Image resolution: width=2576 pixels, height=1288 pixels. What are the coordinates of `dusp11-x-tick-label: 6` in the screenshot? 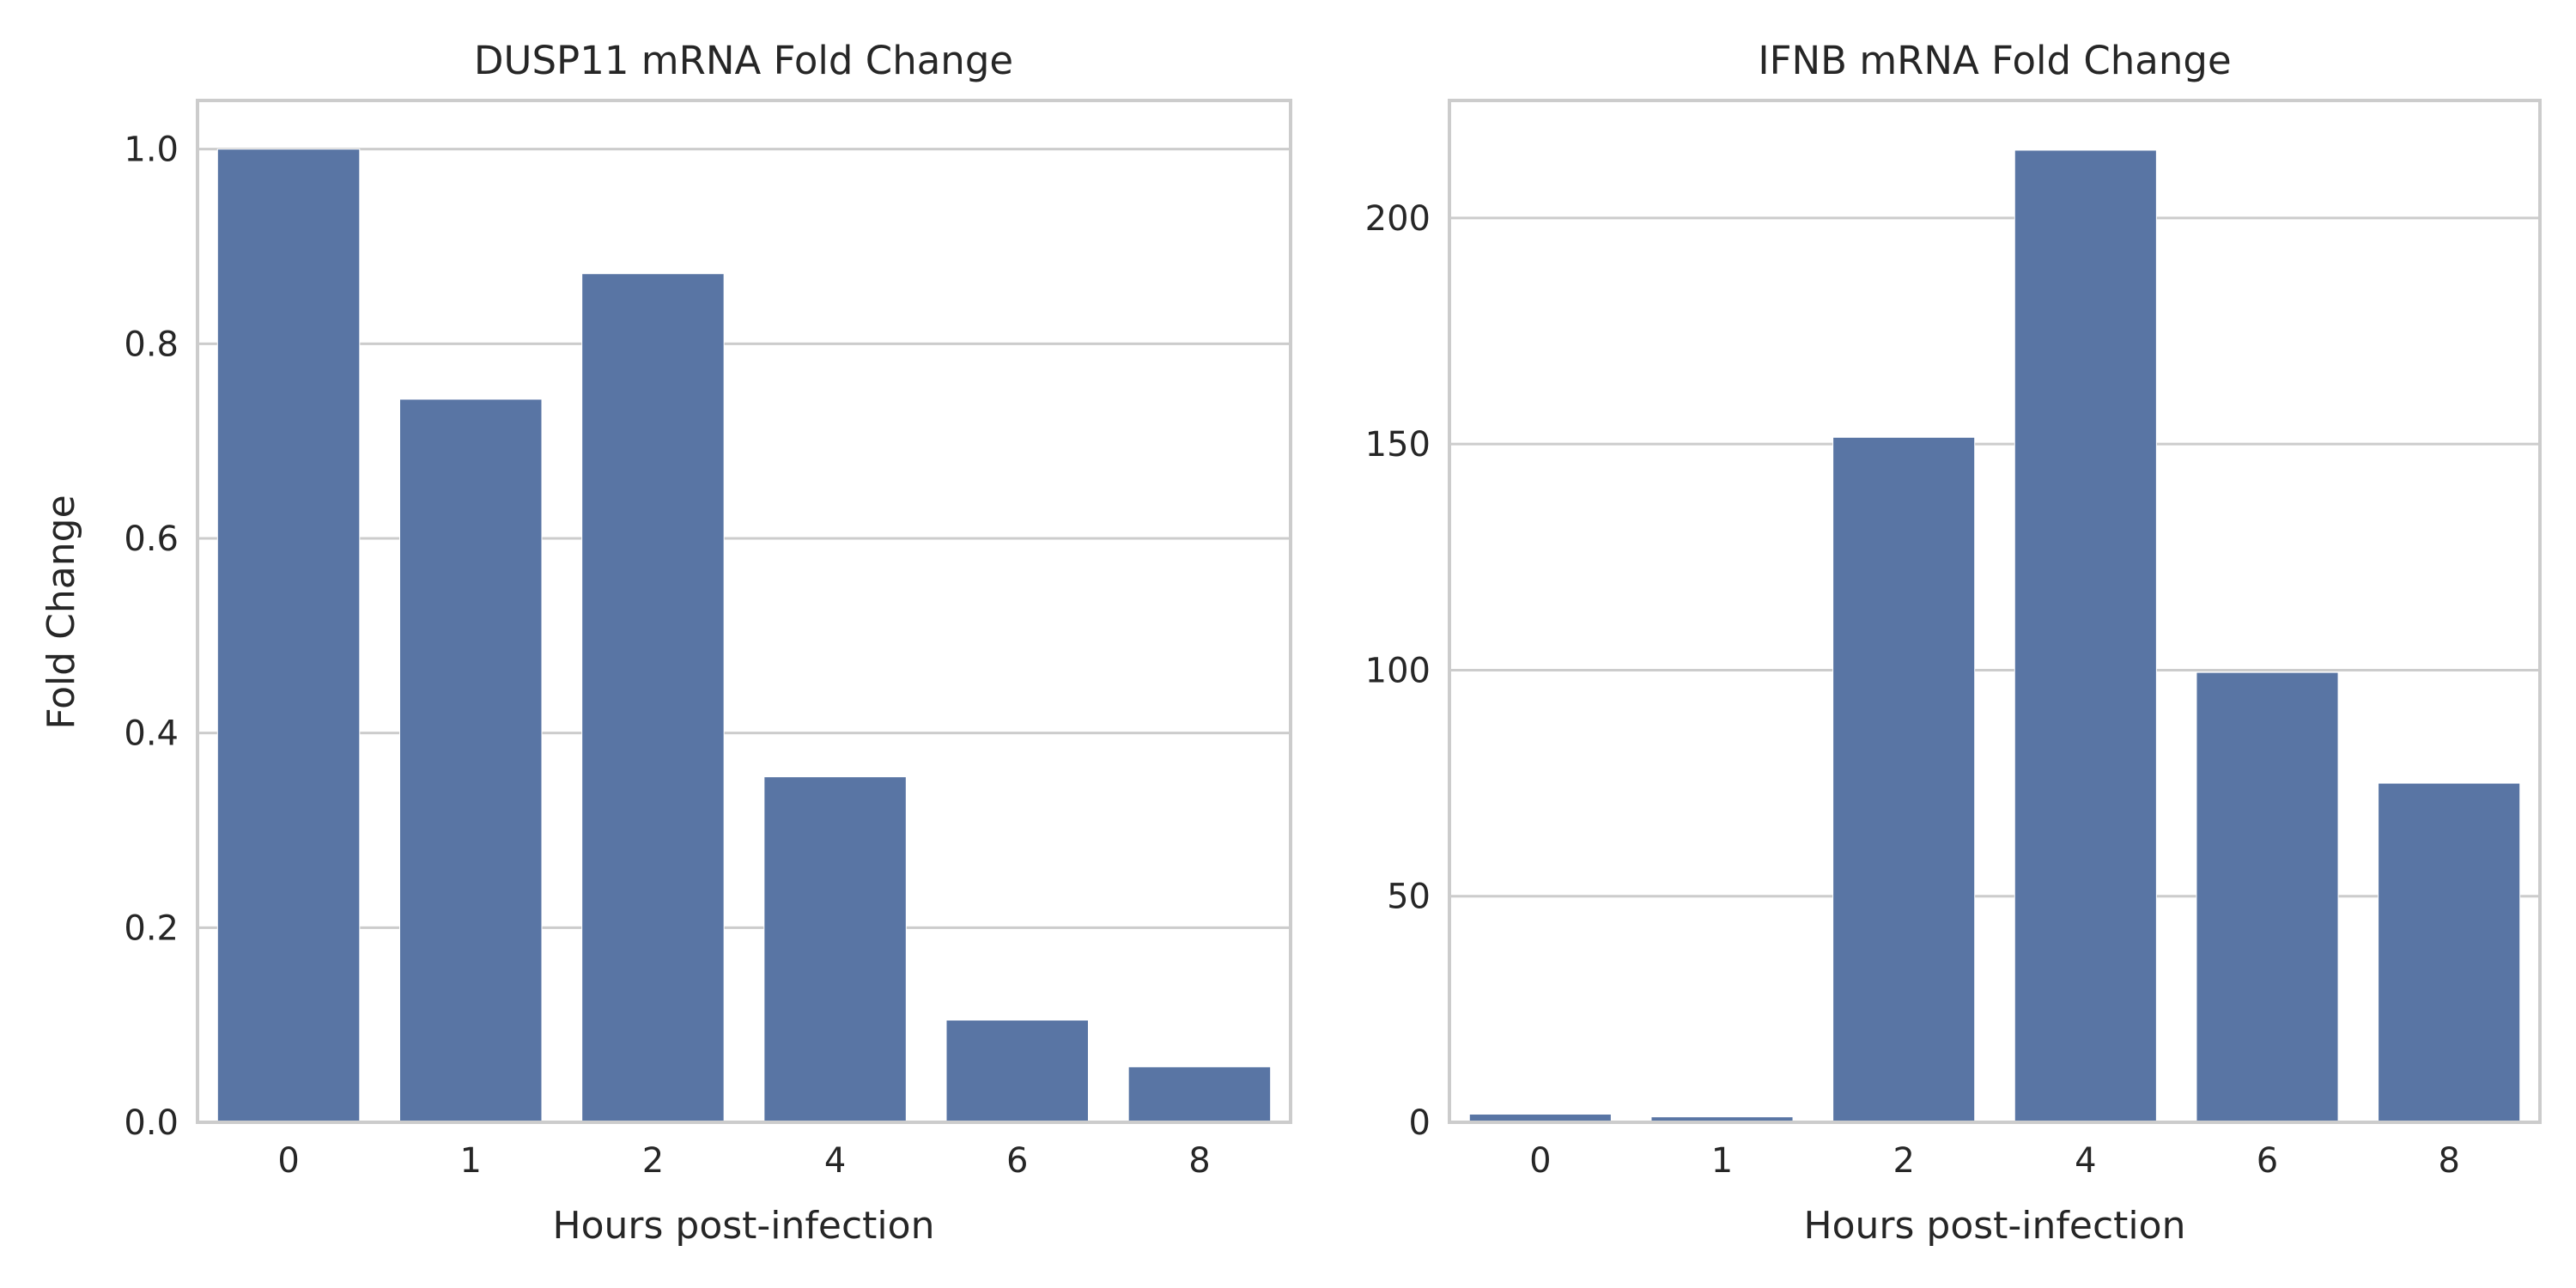 It's located at (1017, 1161).